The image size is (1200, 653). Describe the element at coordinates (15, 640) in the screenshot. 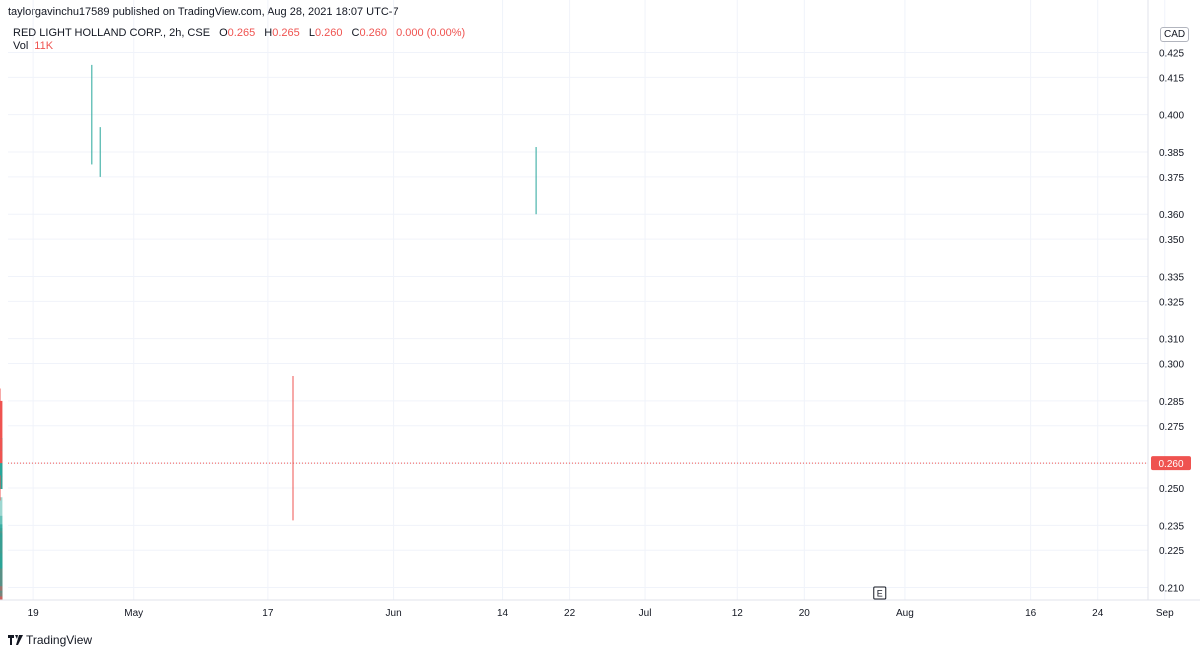

I see `tradingview-logo-icon` at that location.